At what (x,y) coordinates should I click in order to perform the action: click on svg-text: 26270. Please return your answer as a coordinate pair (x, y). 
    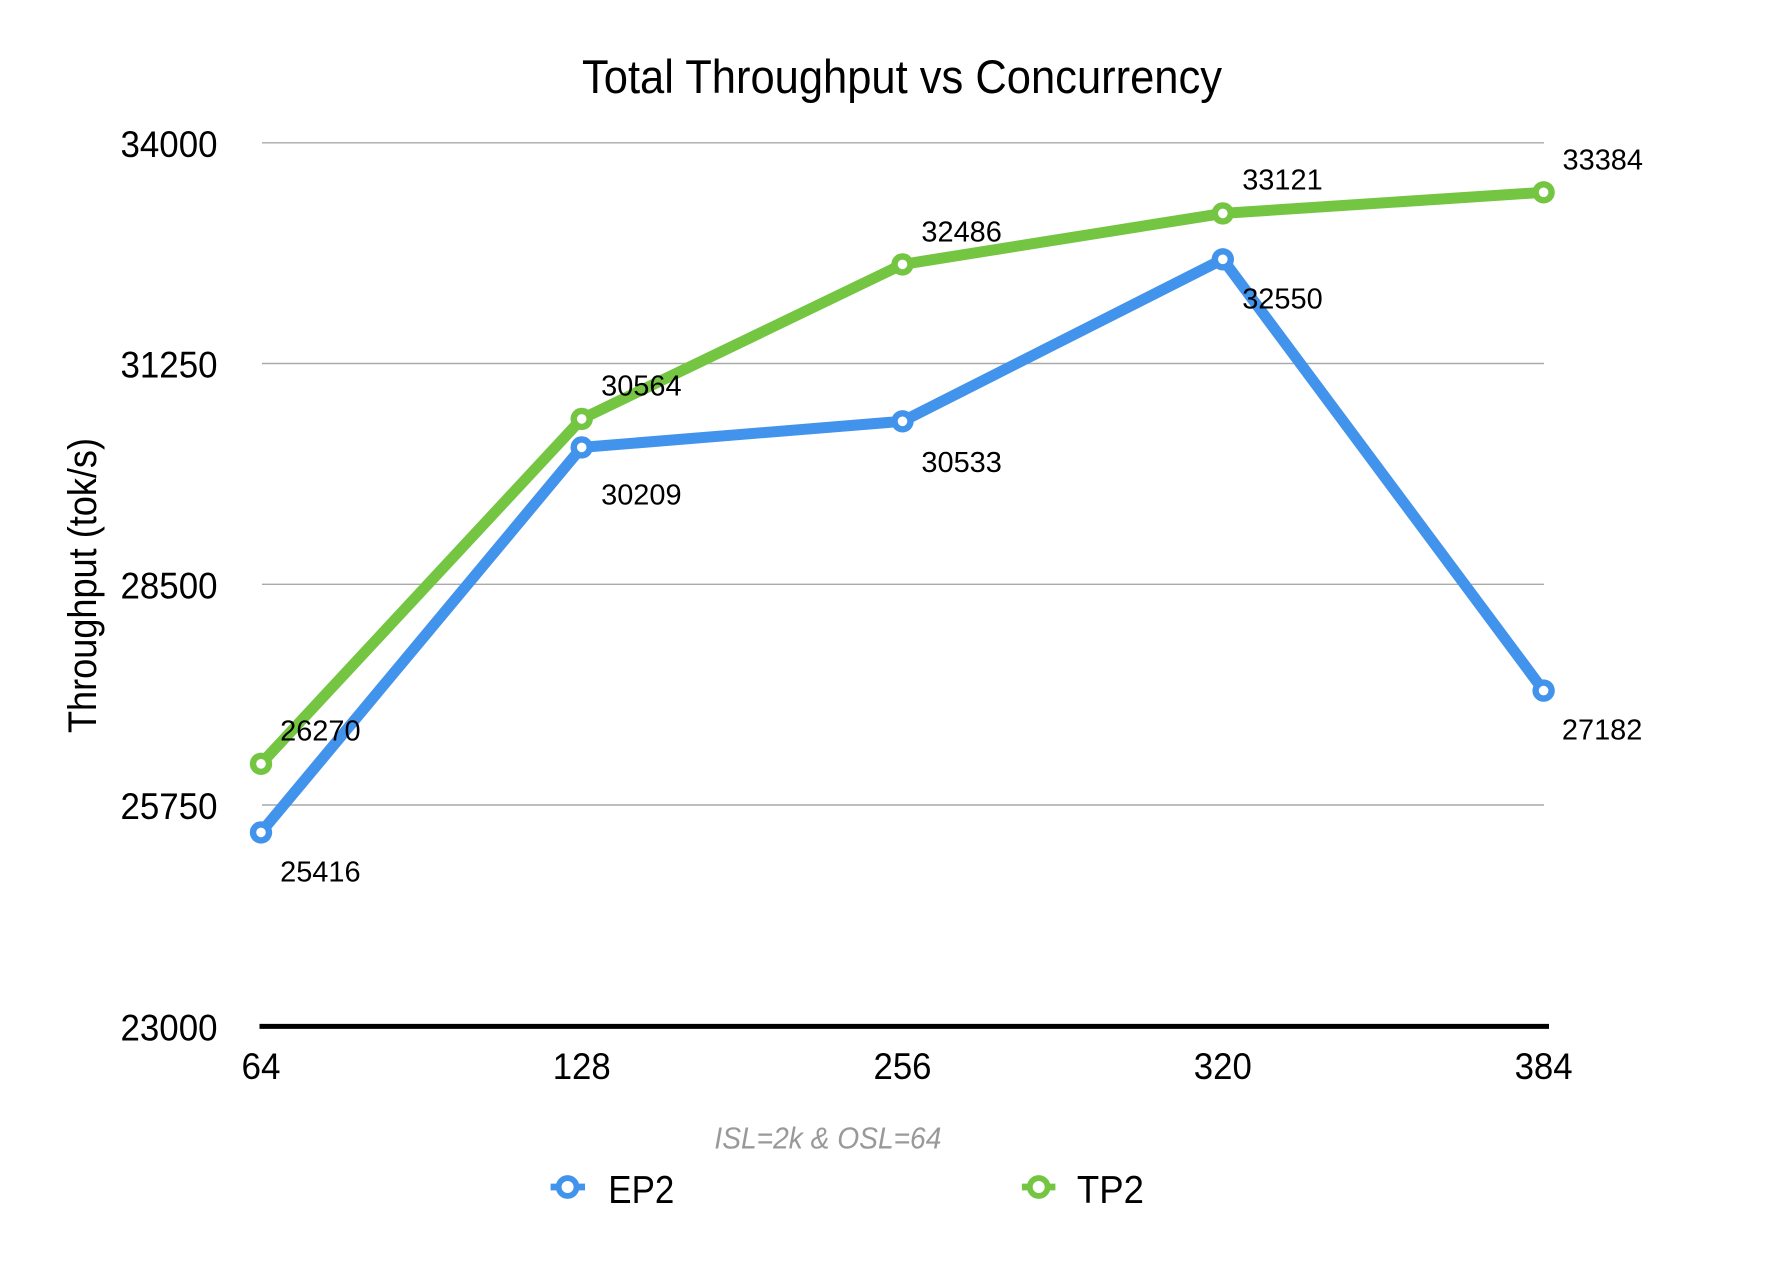
    Looking at the image, I should click on (320, 732).